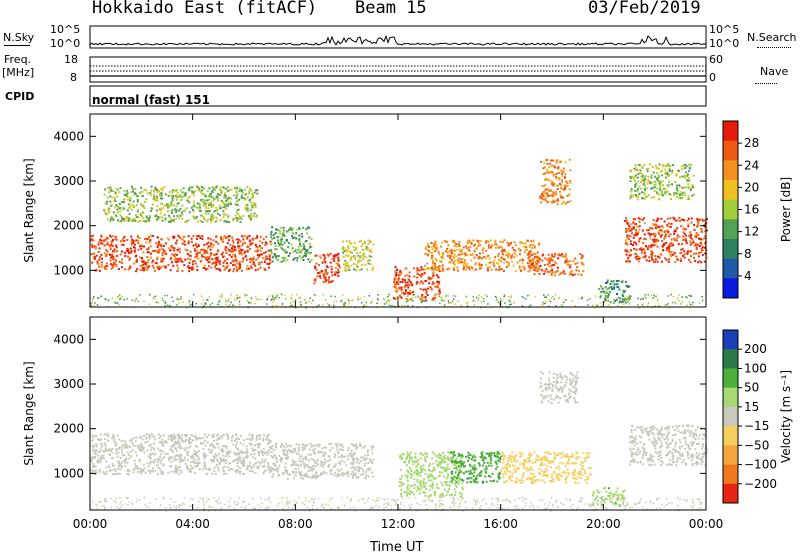  Describe the element at coordinates (398, 69) in the screenshot. I see `freq-panel-frame` at that location.